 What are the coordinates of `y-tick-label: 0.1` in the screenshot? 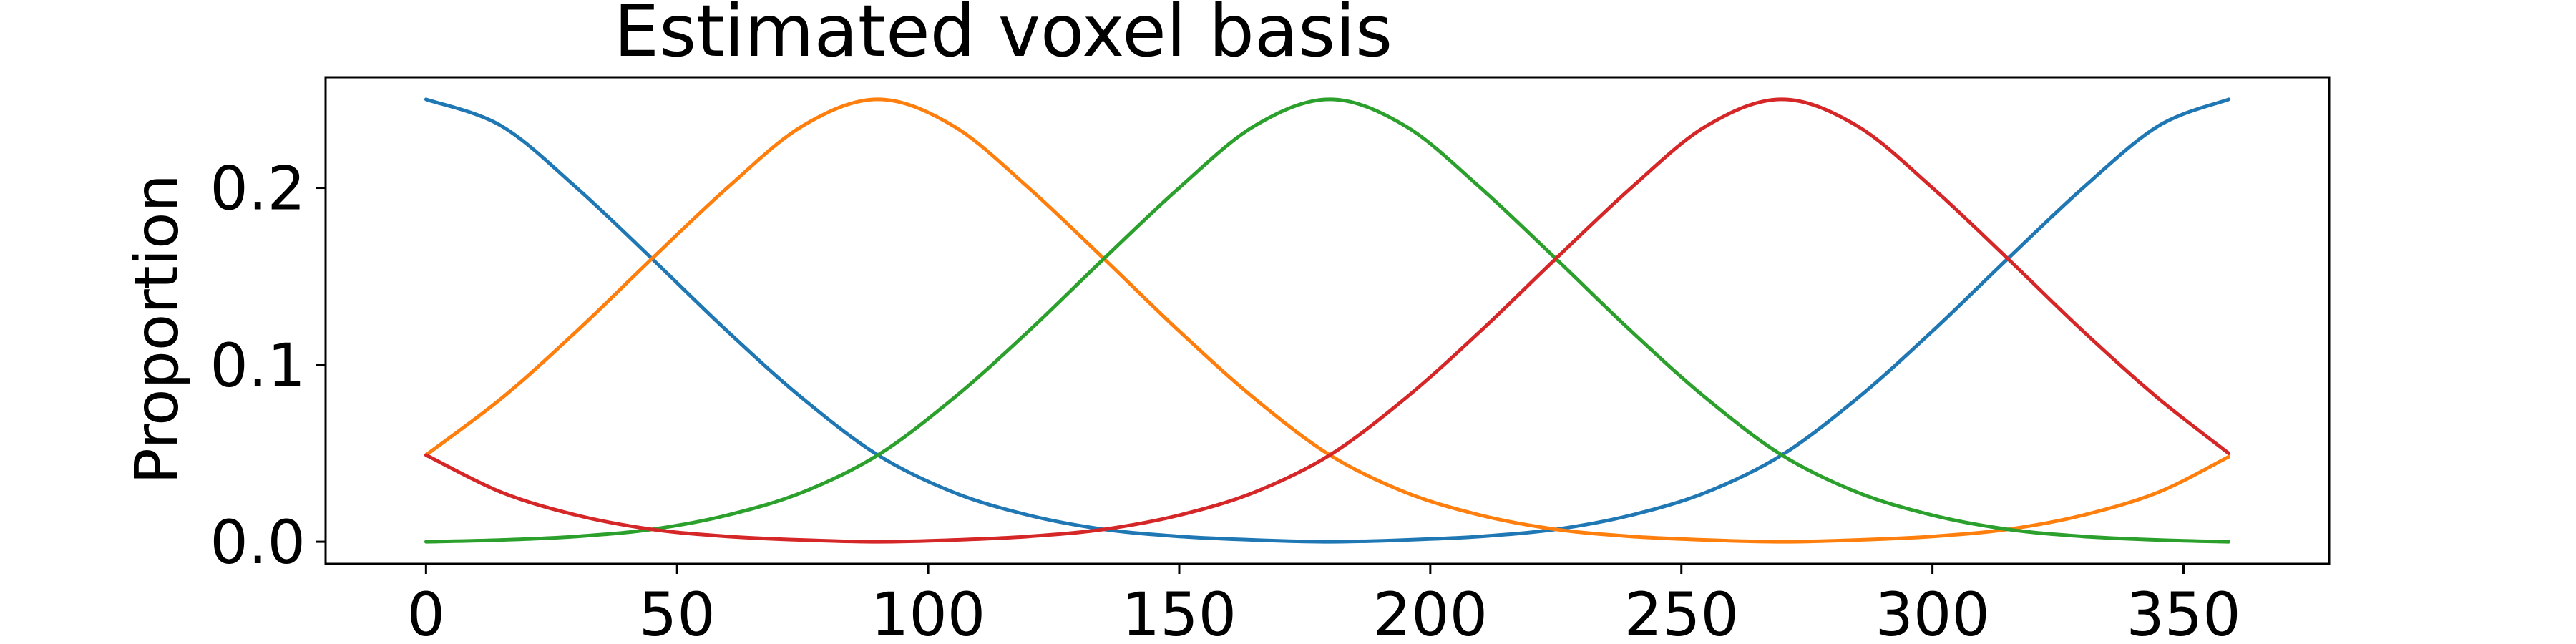 It's located at (258, 366).